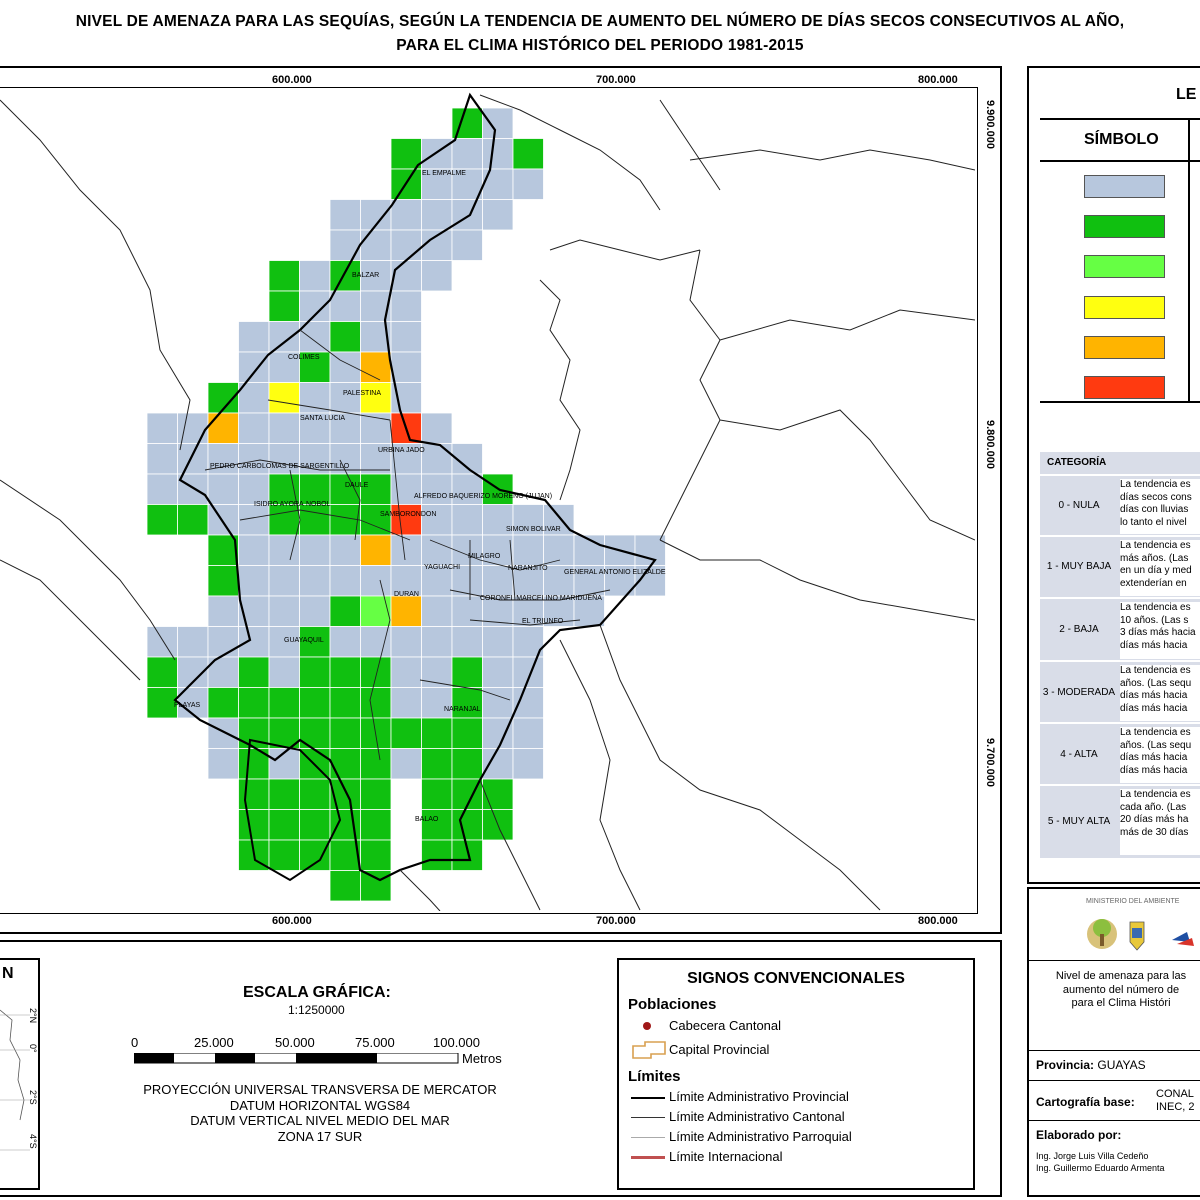 The width and height of the screenshot is (1200, 1200). I want to click on inset-lat-label: 2°S, so click(33, 1097).